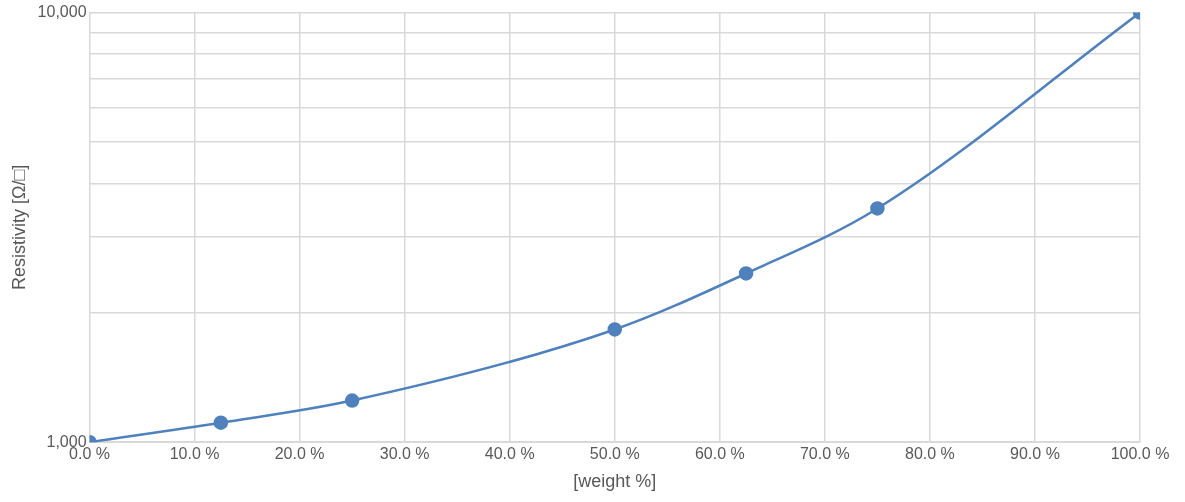 The width and height of the screenshot is (1185, 502). What do you see at coordinates (824, 454) in the screenshot?
I see `x-tick-label: 70.0 %` at bounding box center [824, 454].